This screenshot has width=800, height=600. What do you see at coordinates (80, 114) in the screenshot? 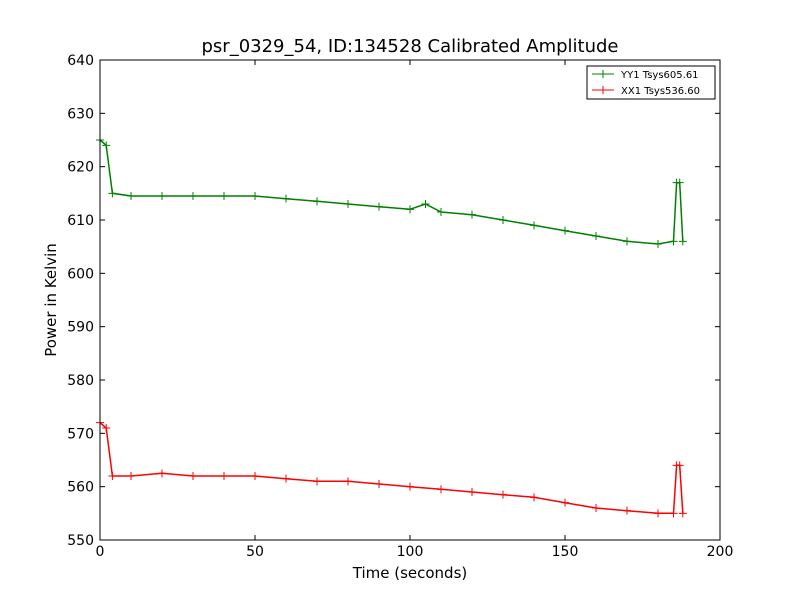
I see `y-tick-label: 630` at bounding box center [80, 114].